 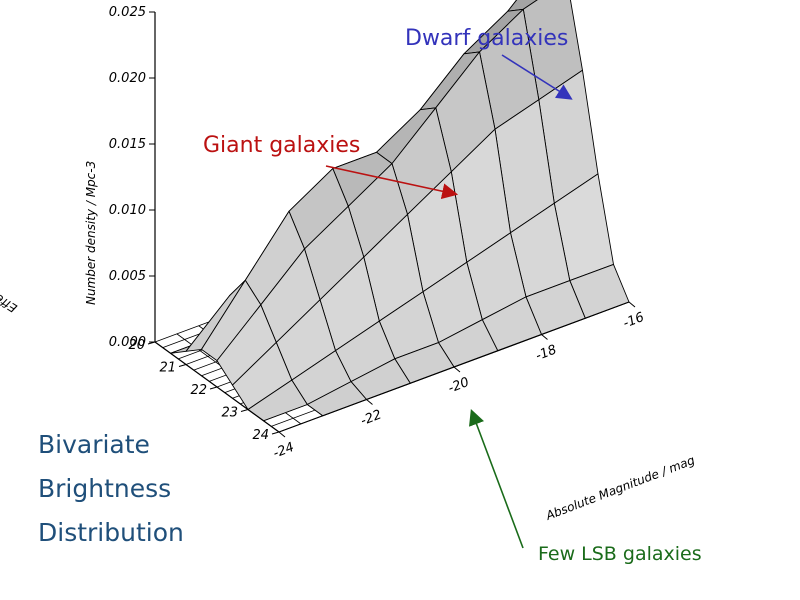 What do you see at coordinates (127, 12) in the screenshot?
I see `z-tick-label: 0.025` at bounding box center [127, 12].